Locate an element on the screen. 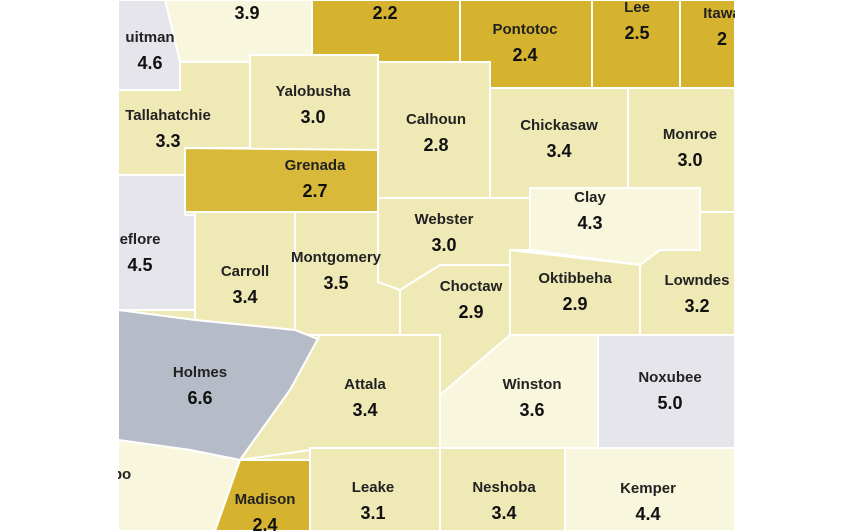 The height and width of the screenshot is (531, 850). county-name: Attala is located at coordinates (365, 384).